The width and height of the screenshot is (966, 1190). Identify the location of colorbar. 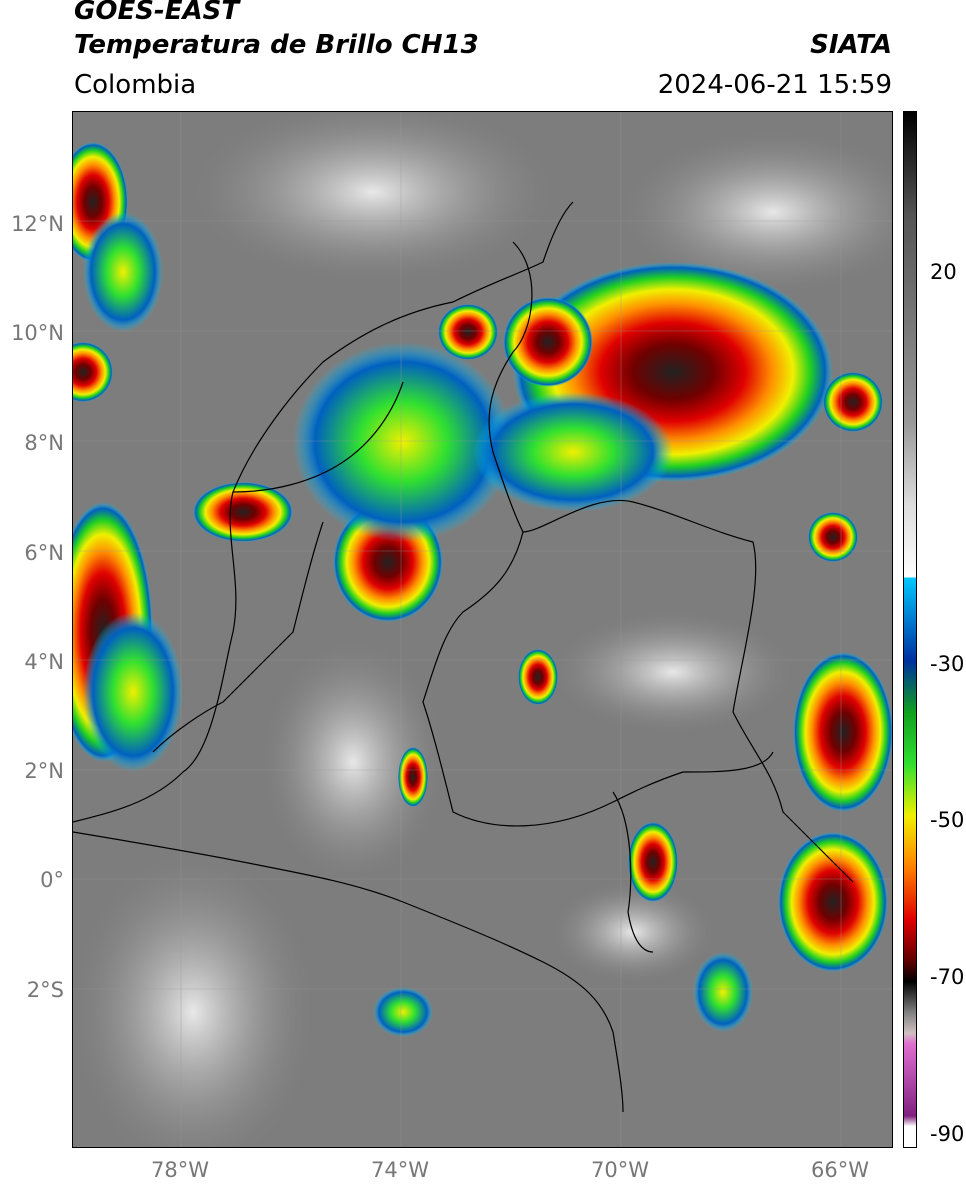
(910, 629).